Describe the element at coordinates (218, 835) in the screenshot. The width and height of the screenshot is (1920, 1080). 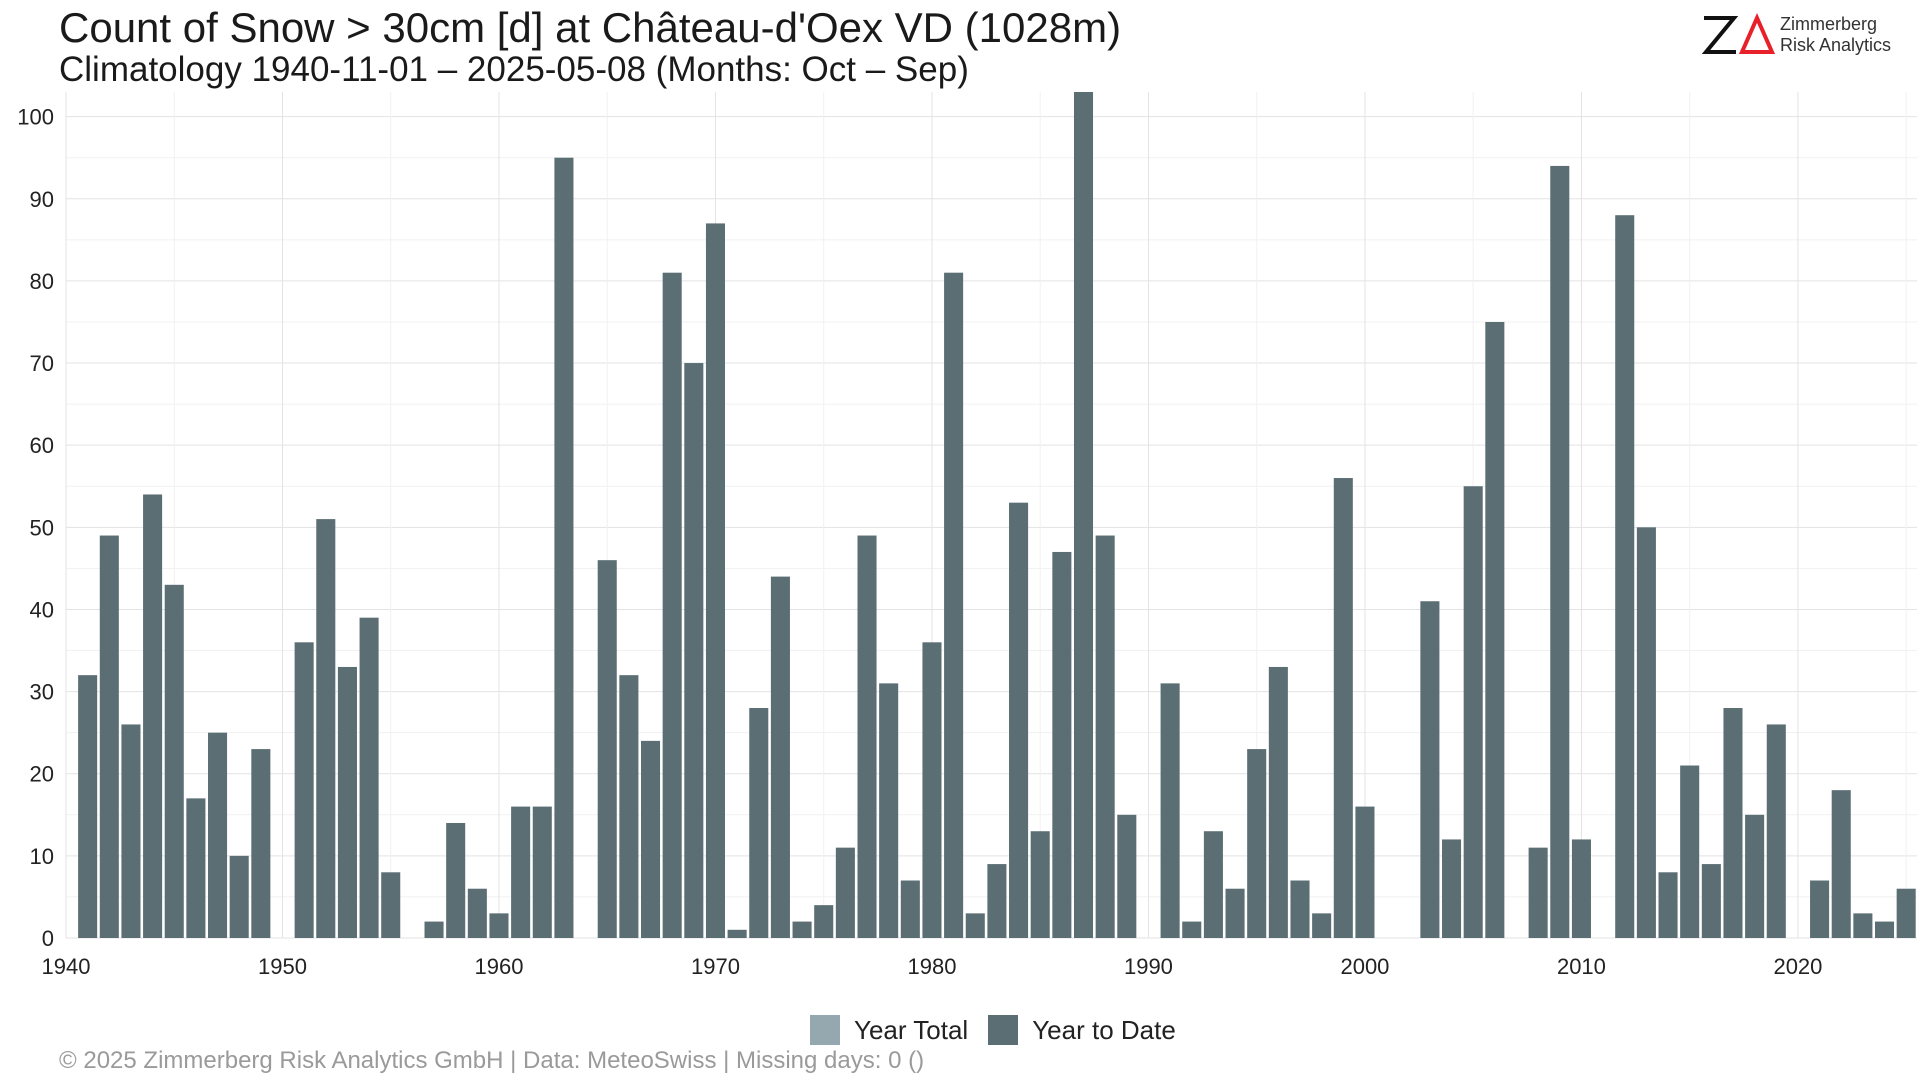
I see `bar-1947` at that location.